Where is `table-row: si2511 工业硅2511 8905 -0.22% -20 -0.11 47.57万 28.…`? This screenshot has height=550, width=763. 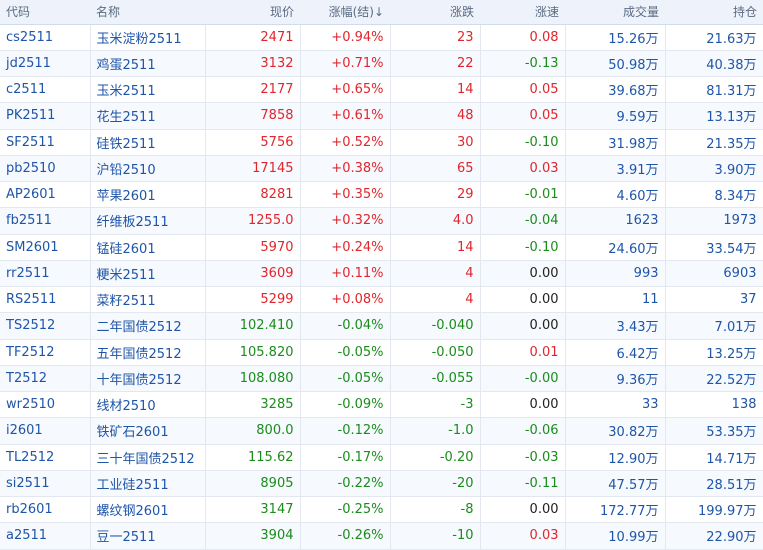 table-row: si2511 工业硅2511 8905 -0.22% -20 -0.11 47.57万 28.… is located at coordinates (381, 484).